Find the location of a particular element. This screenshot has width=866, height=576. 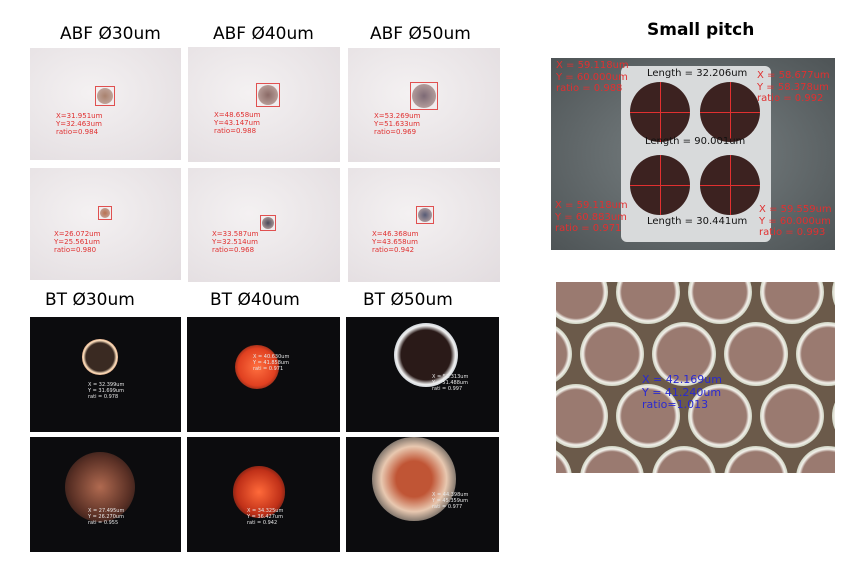

bt-image: X = 51.313um Y = 51.488um rati = 0.997 is located at coordinates (422, 374).